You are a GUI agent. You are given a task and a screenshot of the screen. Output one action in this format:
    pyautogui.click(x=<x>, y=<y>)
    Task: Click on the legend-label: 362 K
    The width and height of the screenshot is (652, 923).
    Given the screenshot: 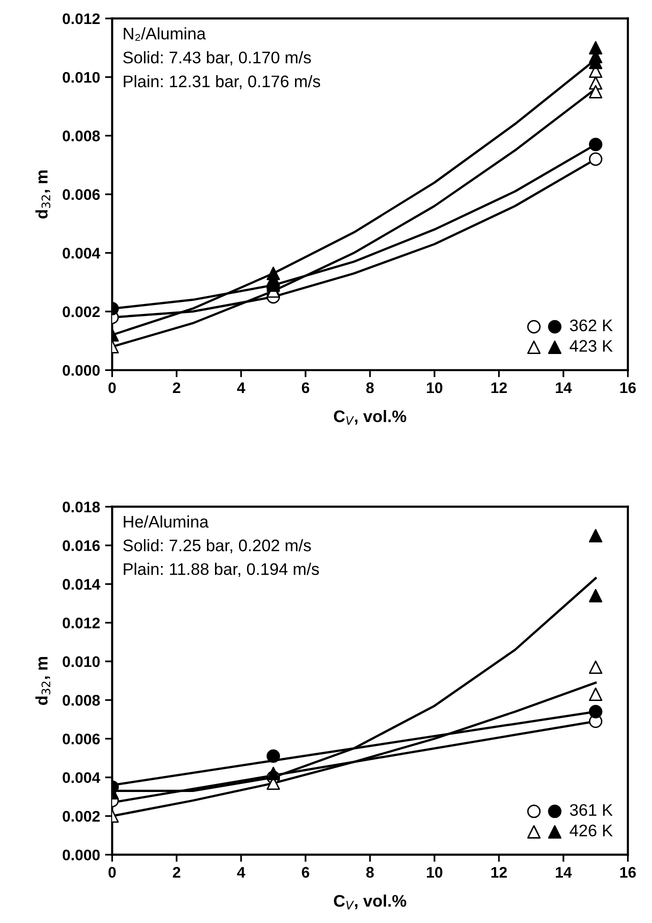 What is the action you would take?
    pyautogui.click(x=591, y=325)
    